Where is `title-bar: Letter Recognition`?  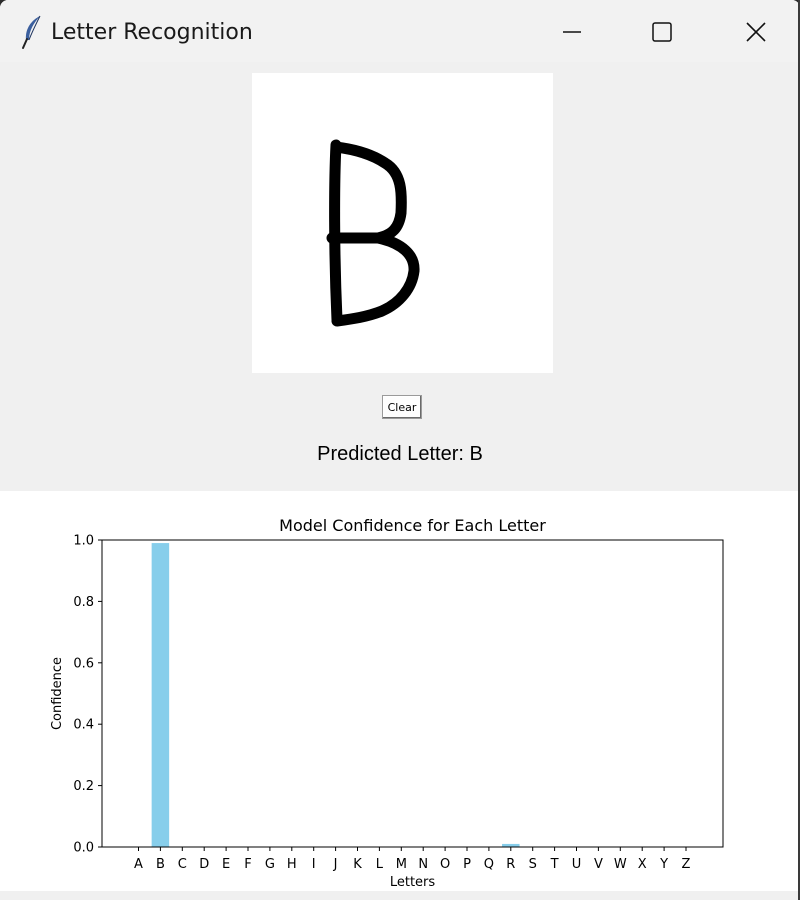
title-bar: Letter Recognition is located at coordinates (400, 31).